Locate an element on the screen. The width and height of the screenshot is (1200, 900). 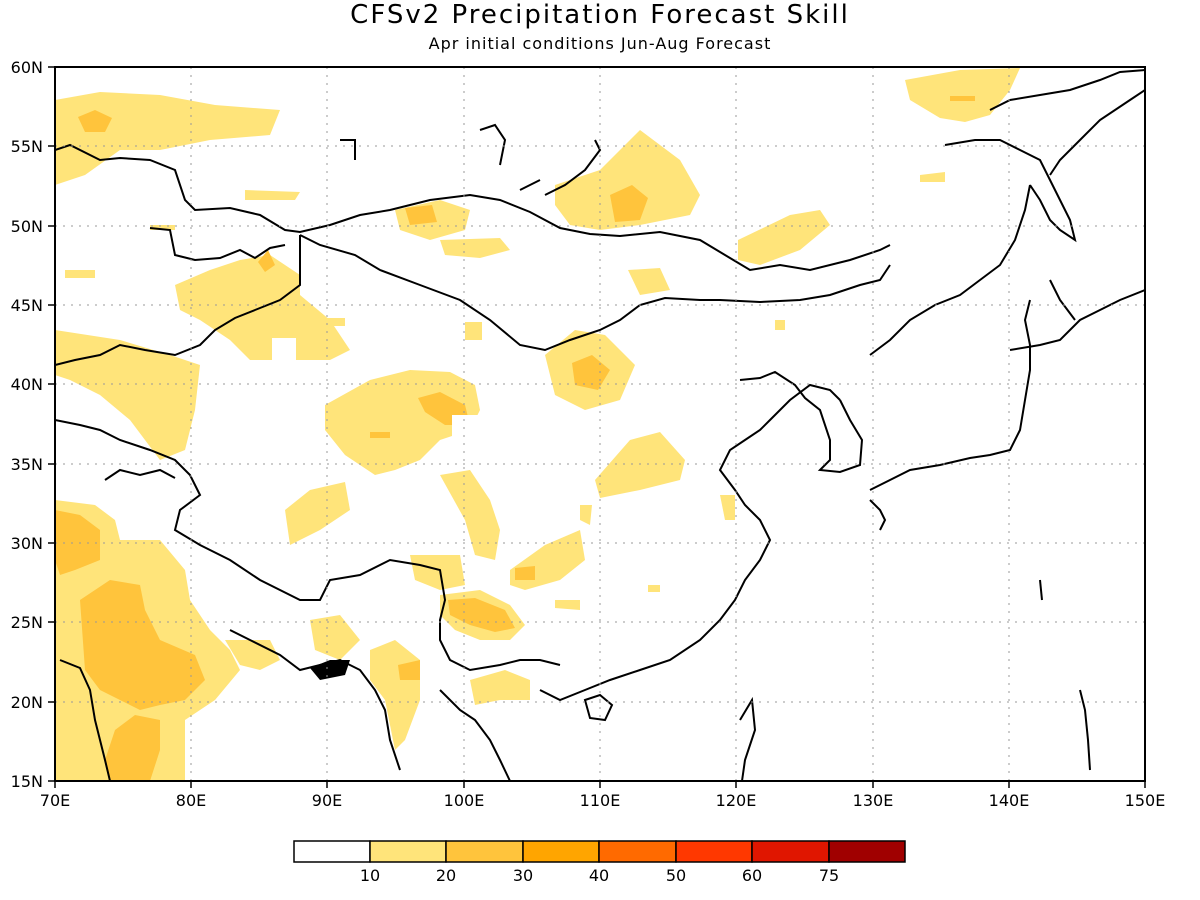
y-tick-label: 25N is located at coordinates (27, 622).